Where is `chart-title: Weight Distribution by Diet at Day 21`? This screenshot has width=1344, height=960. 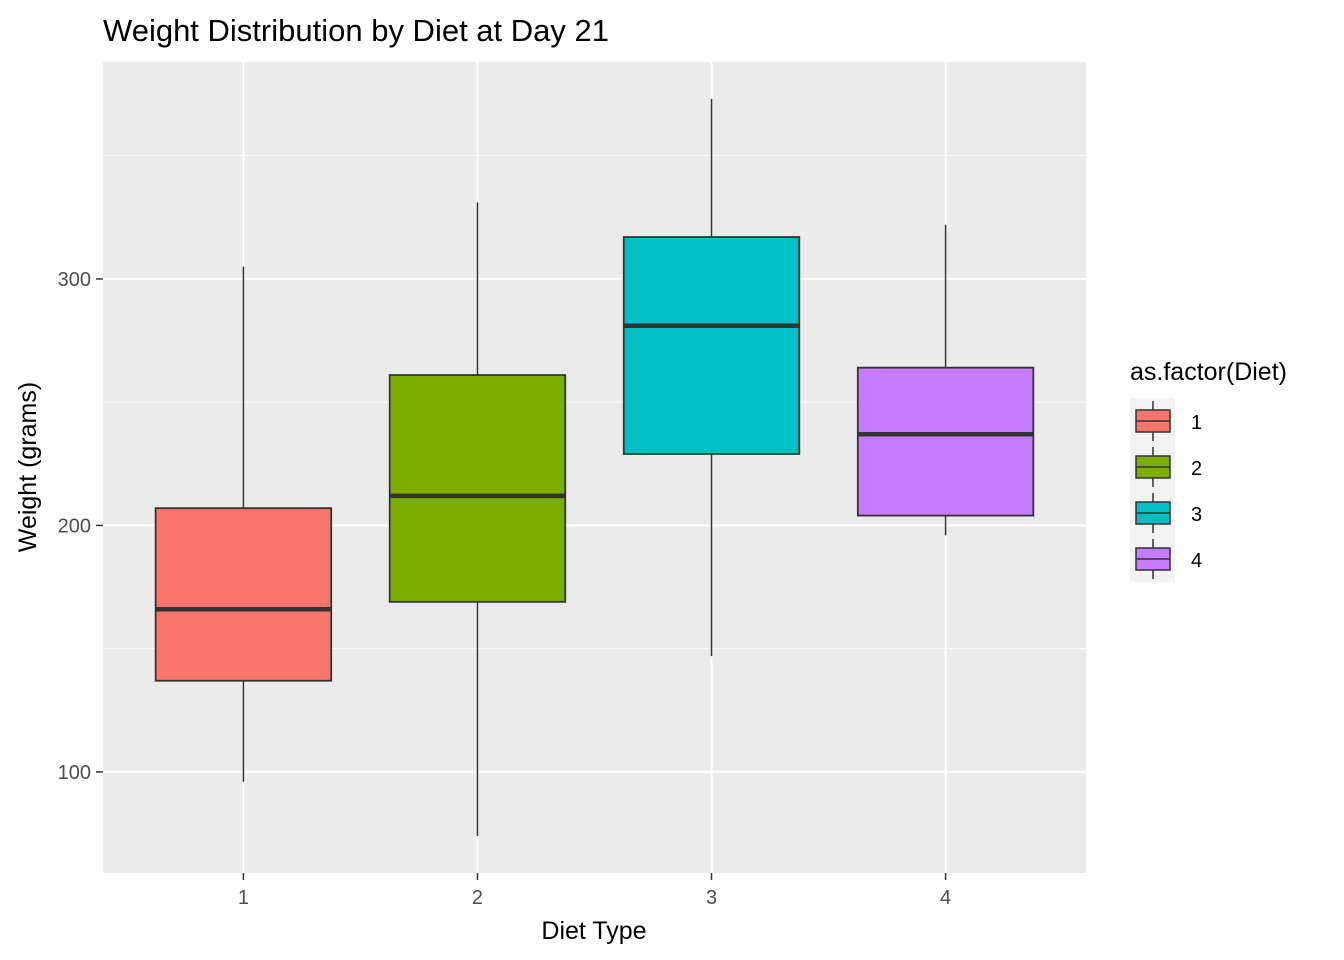
chart-title: Weight Distribution by Diet at Day 21 is located at coordinates (356, 30).